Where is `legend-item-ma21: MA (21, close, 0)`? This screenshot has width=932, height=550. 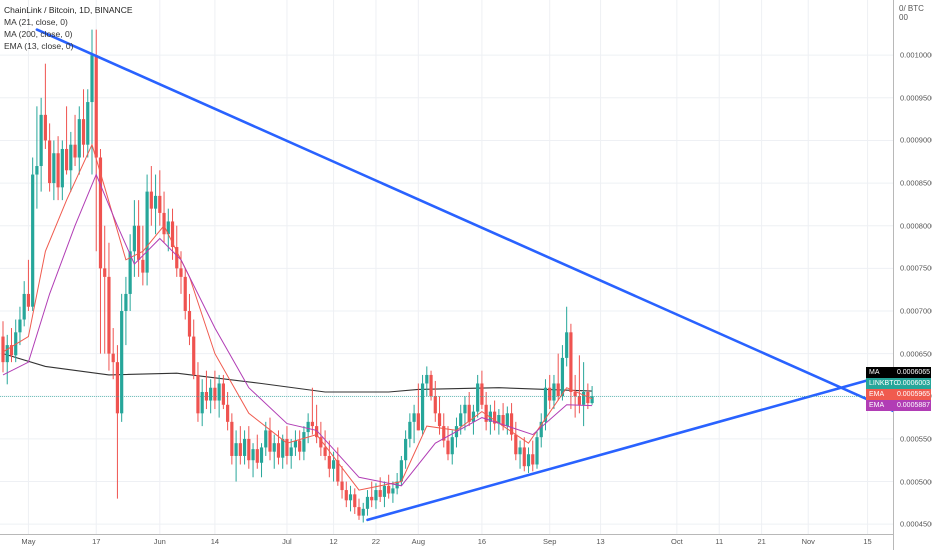 legend-item-ma21: MA (21, close, 0) is located at coordinates (36, 22).